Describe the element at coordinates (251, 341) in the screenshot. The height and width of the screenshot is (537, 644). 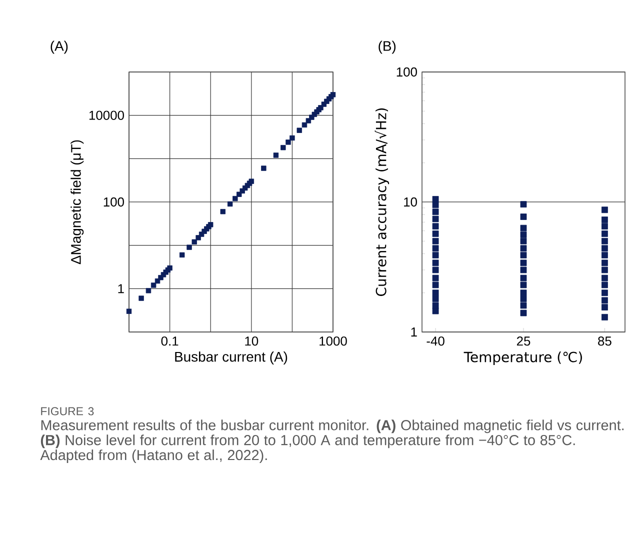
I see `x-tick-label: 10` at that location.